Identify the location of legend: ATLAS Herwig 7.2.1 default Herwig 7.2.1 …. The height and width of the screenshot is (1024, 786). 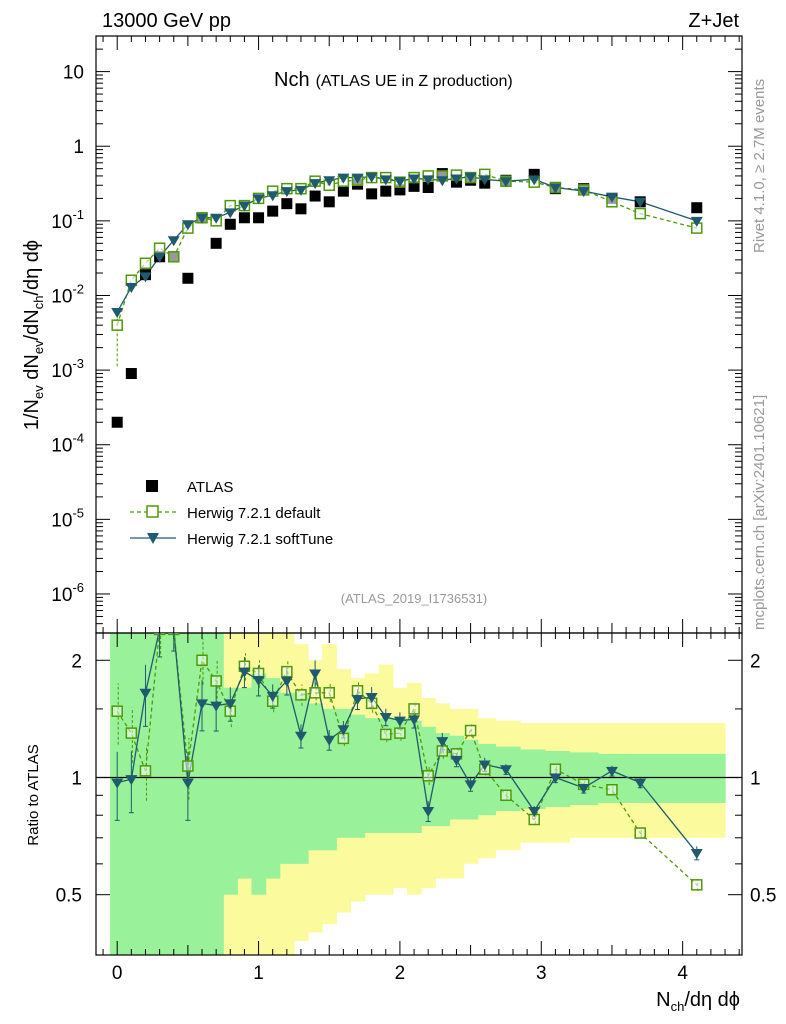
(231, 513).